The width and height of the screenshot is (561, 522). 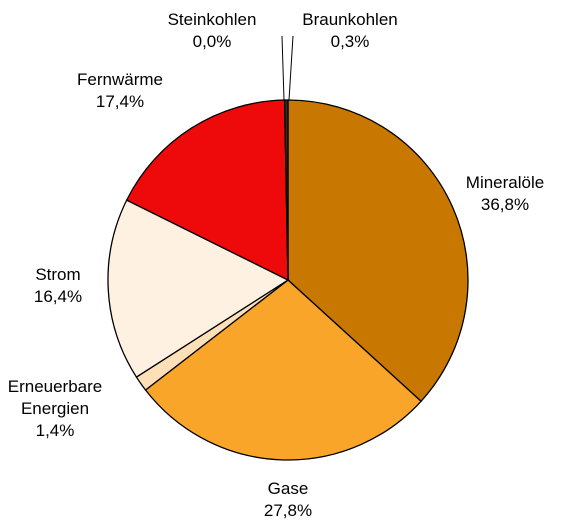 What do you see at coordinates (505, 204) in the screenshot?
I see `value-label: 36,8%` at bounding box center [505, 204].